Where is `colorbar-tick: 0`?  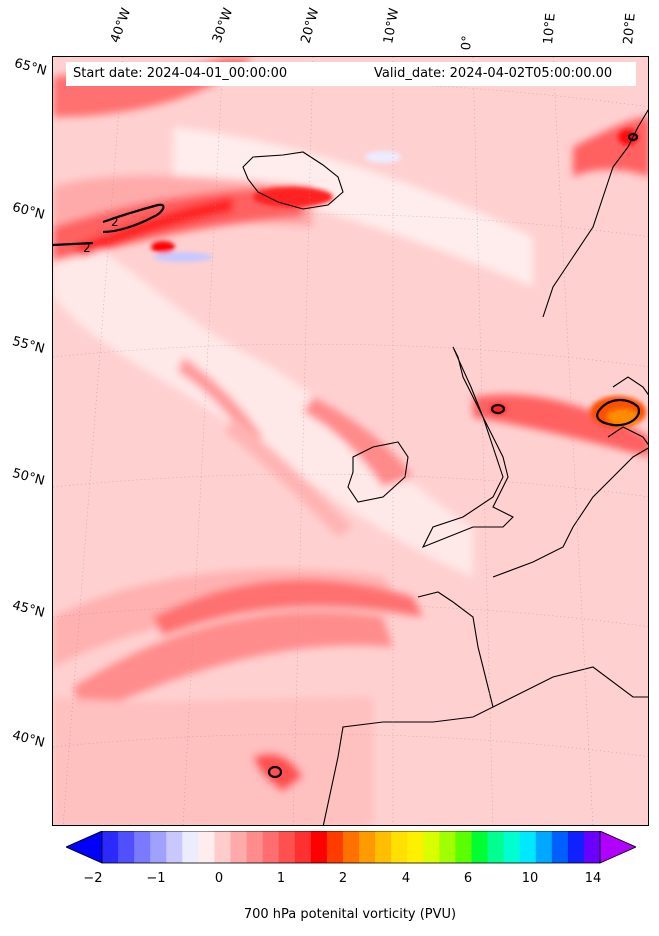 colorbar-tick: 0 is located at coordinates (219, 878).